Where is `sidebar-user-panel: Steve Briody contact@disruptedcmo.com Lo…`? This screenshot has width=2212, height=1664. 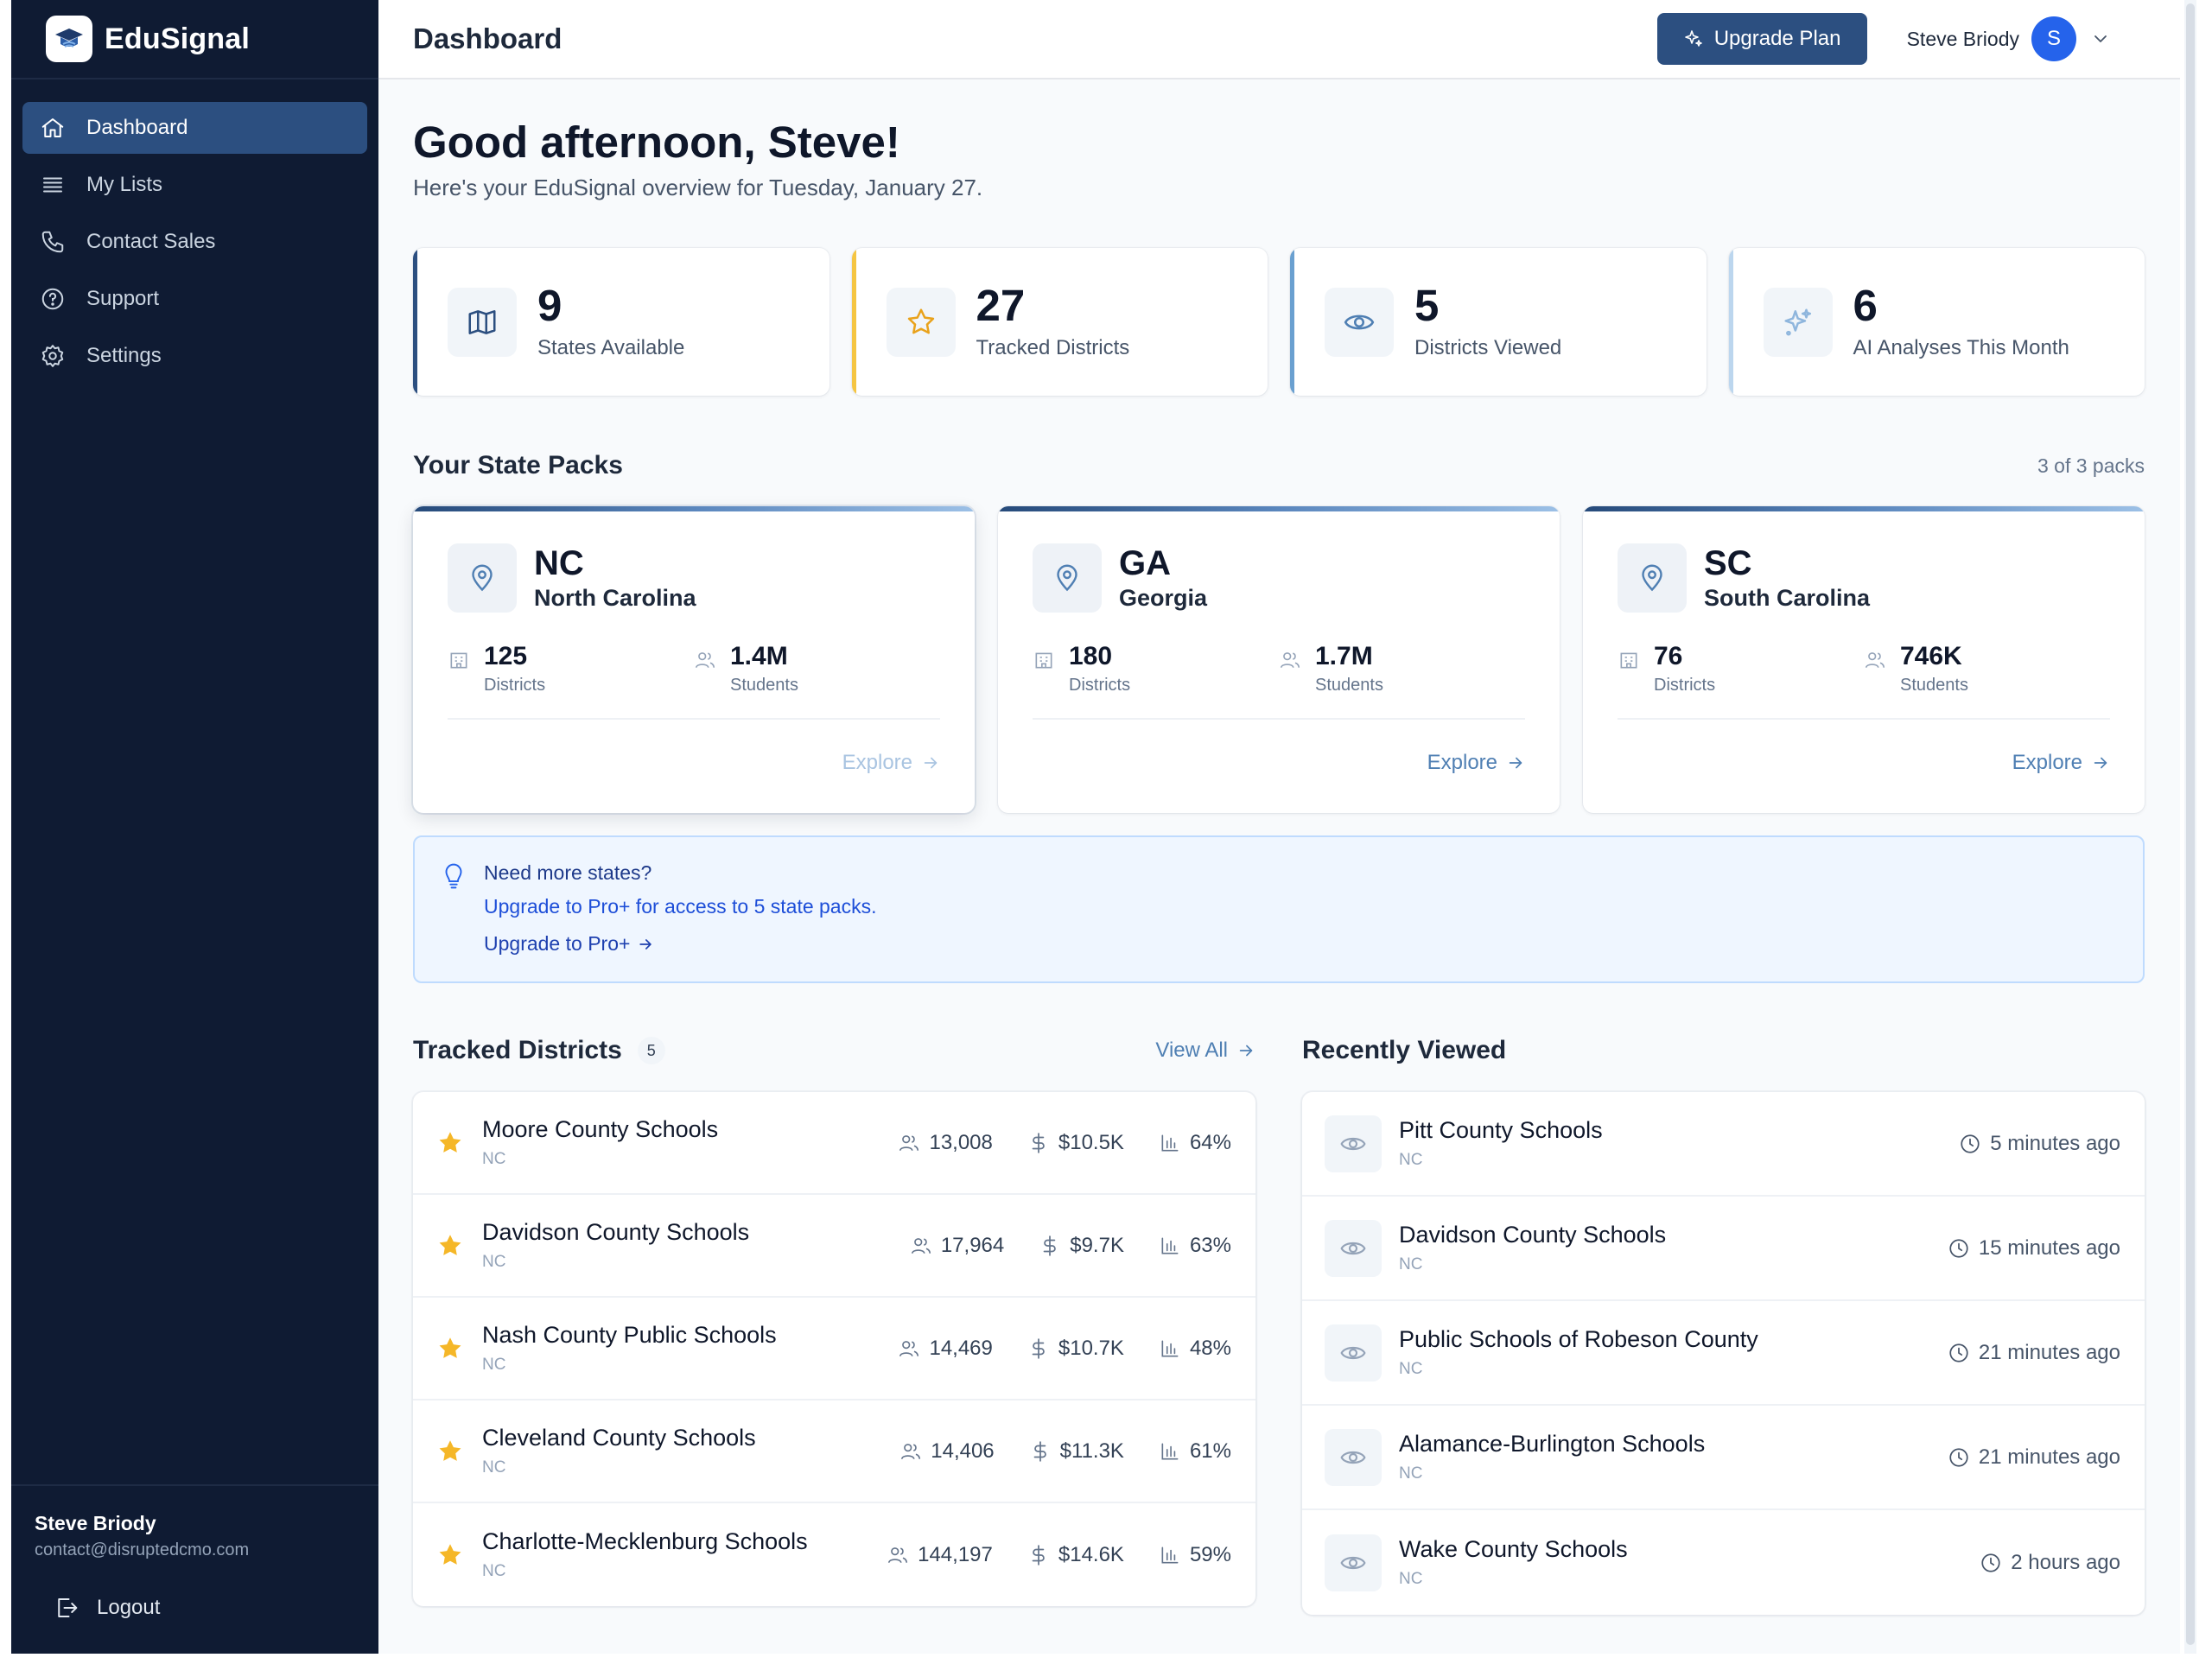
sidebar-user-panel: Steve Briody contact@disruptedcmo.com Lo… is located at coordinates (194, 1569).